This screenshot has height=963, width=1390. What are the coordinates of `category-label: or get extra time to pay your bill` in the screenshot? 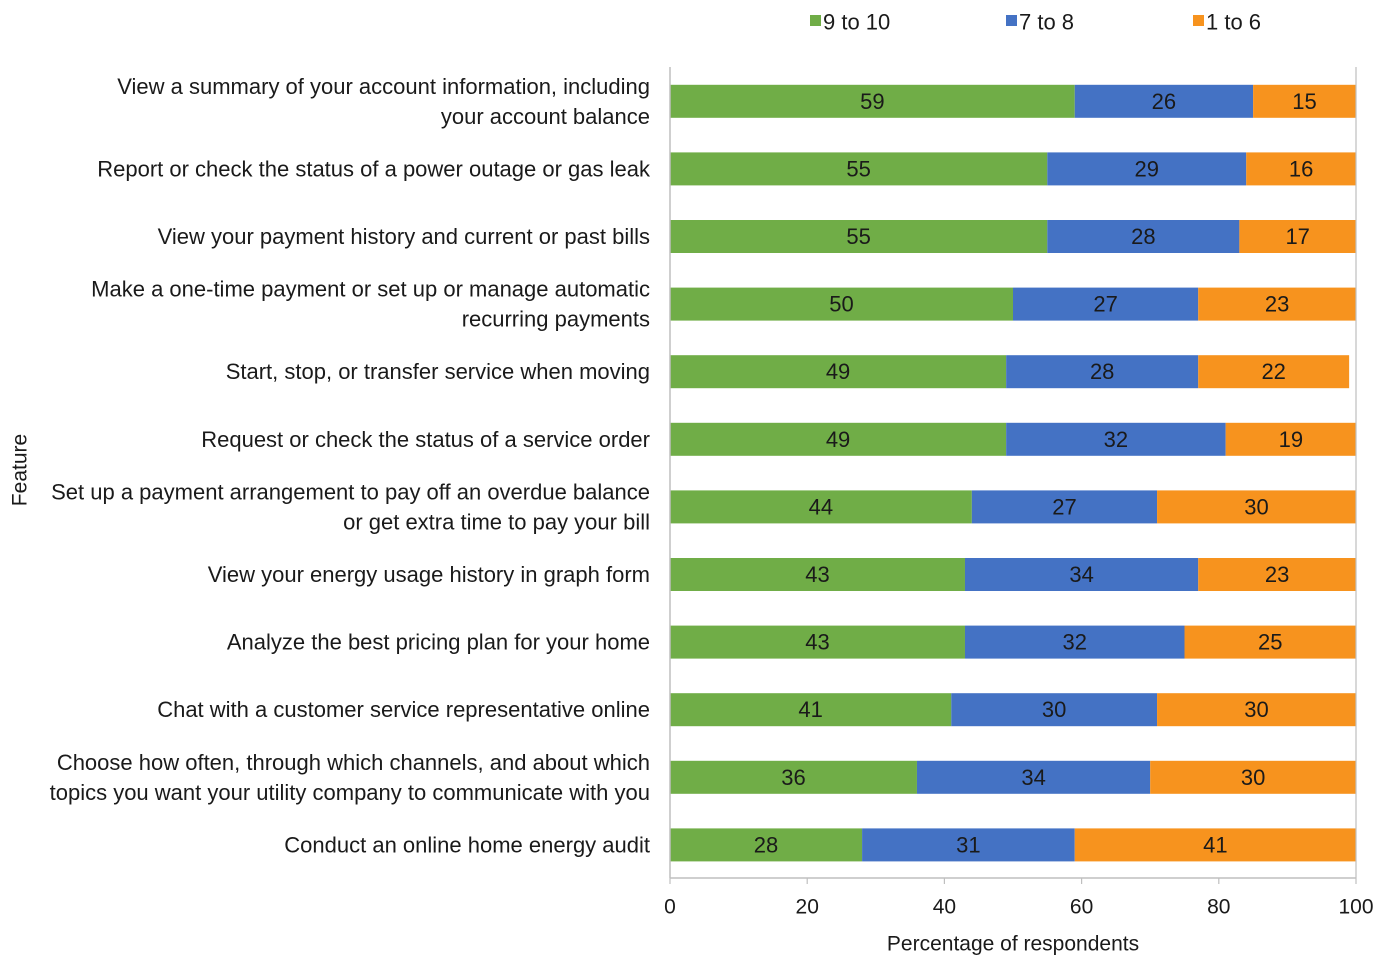 It's located at (496, 521).